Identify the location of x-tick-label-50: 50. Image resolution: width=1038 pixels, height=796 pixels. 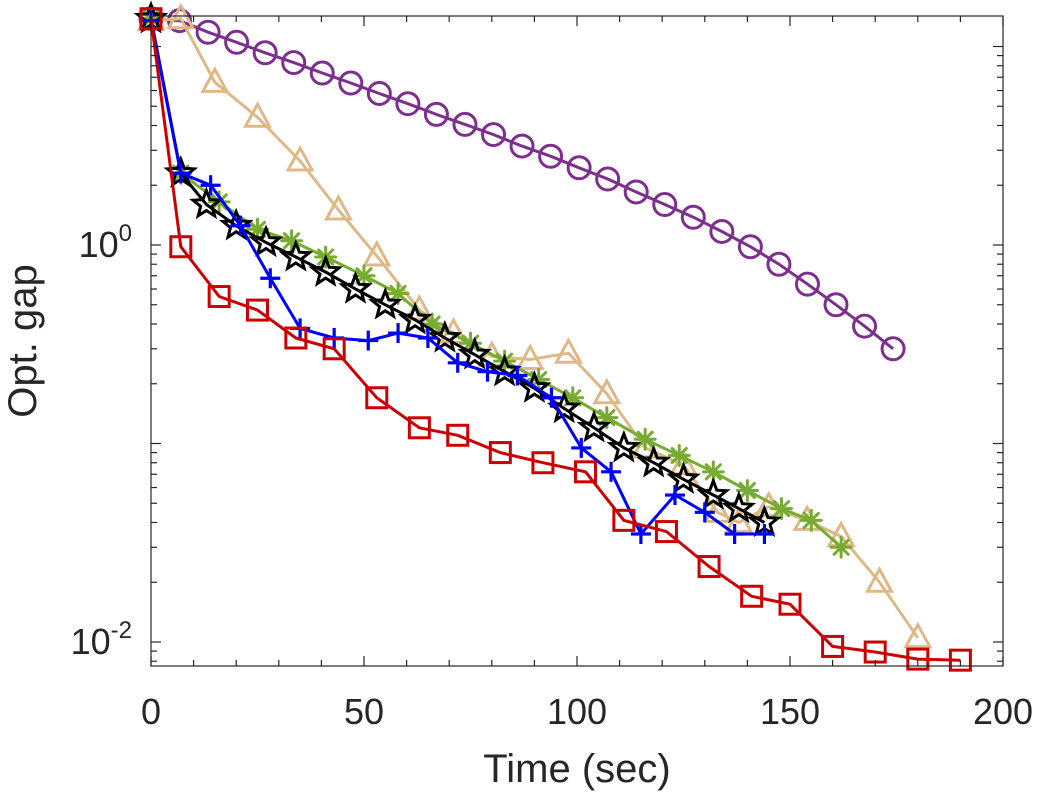
(364, 711).